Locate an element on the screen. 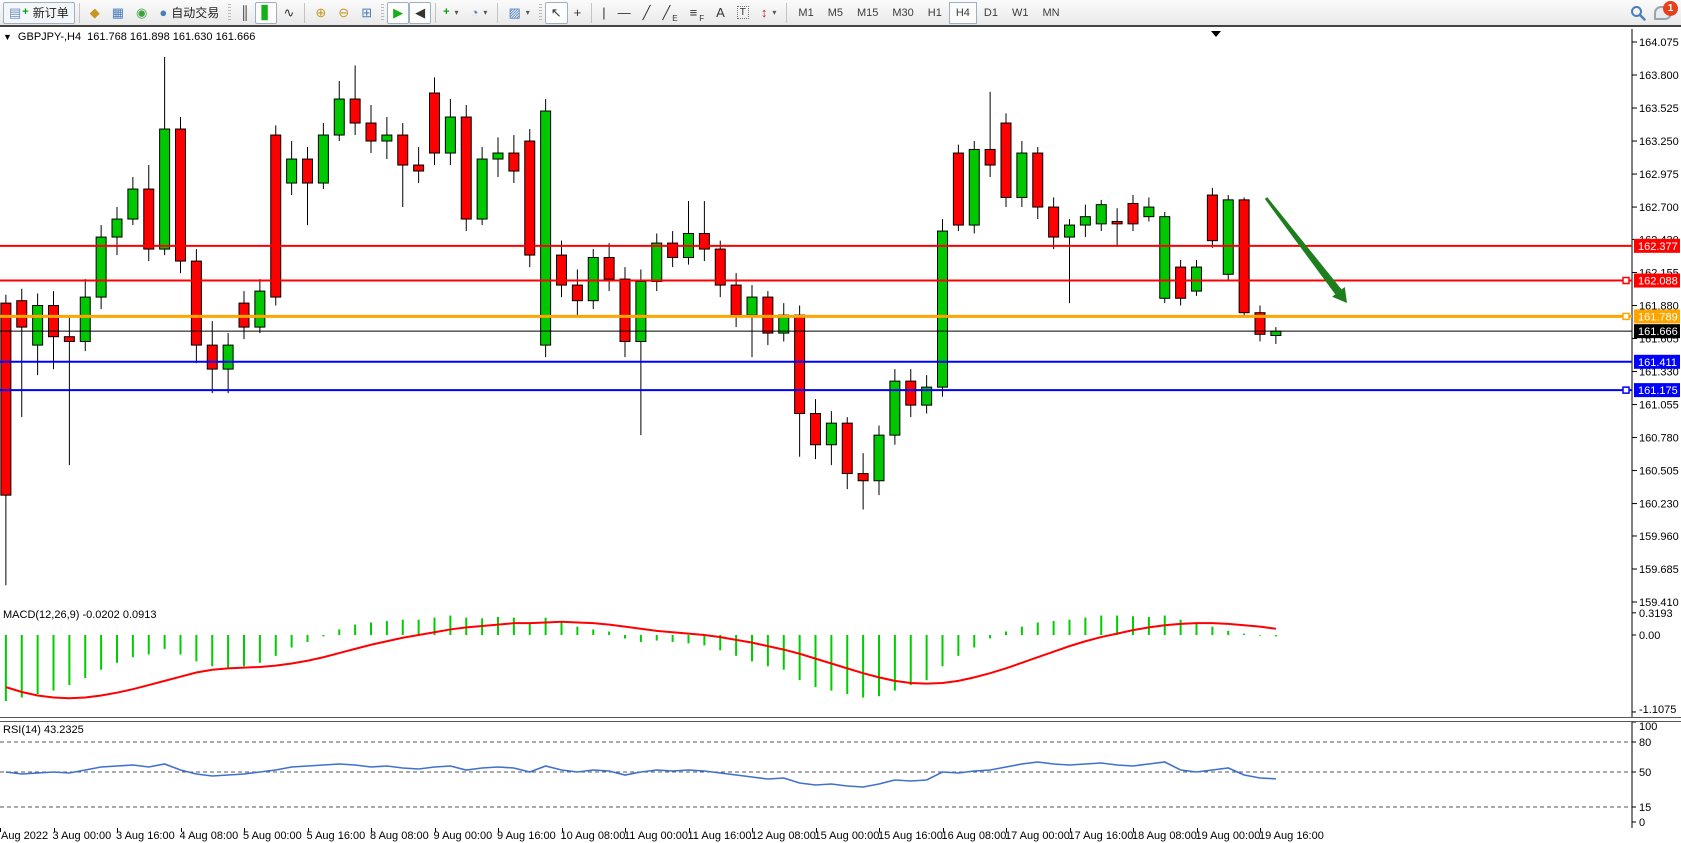 This screenshot has width=1681, height=843. fibonacci-icon: ≡ is located at coordinates (693, 12).